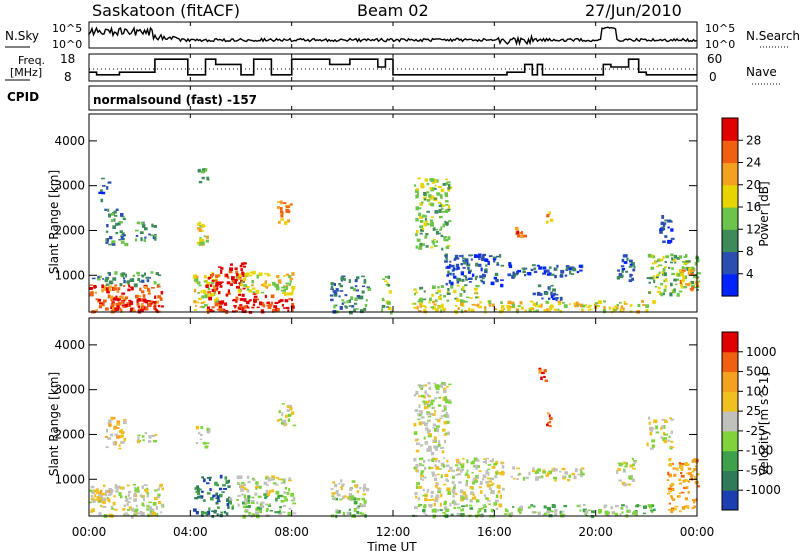  Describe the element at coordinates (753, 411) in the screenshot. I see `velocity-colorbar-tick-label: 25` at that location.